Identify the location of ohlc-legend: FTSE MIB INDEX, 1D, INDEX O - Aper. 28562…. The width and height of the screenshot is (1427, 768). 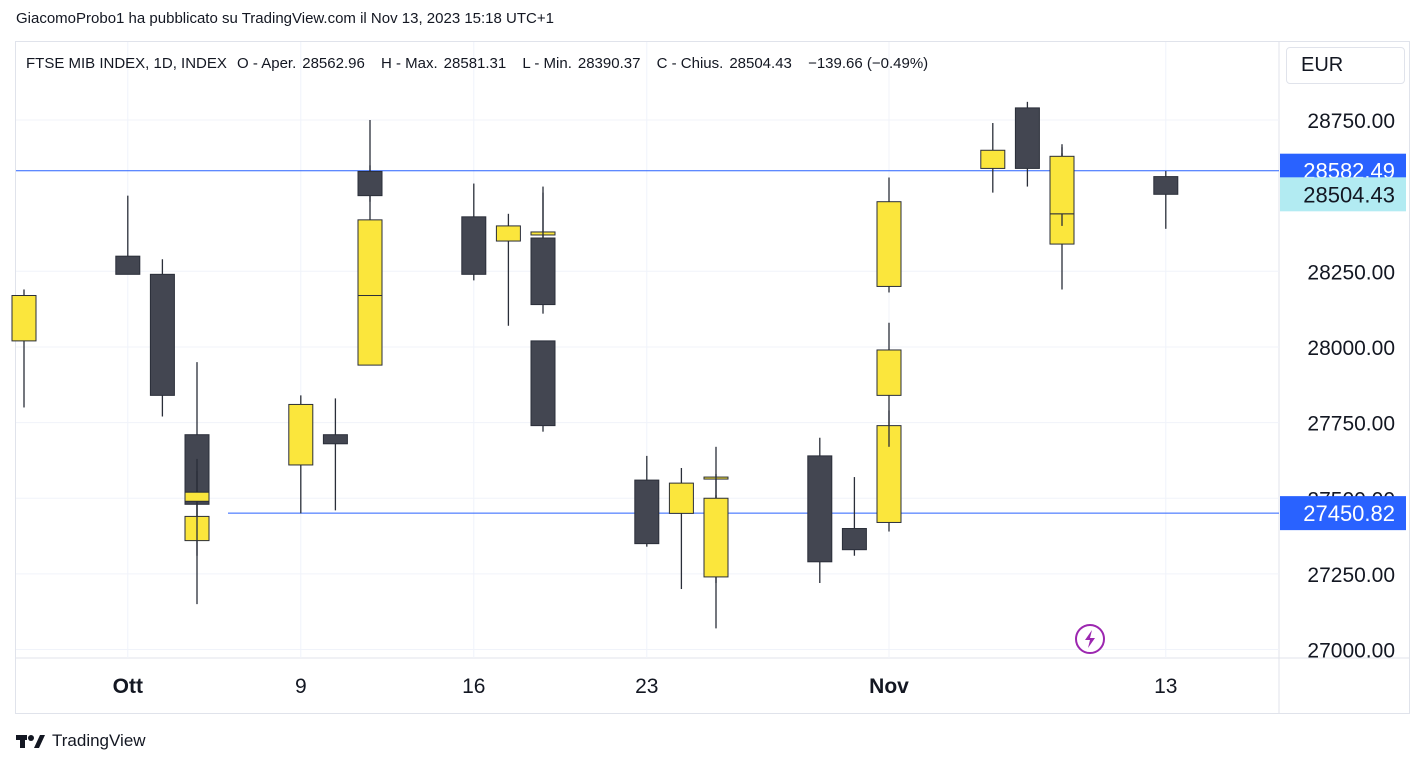
(480, 63).